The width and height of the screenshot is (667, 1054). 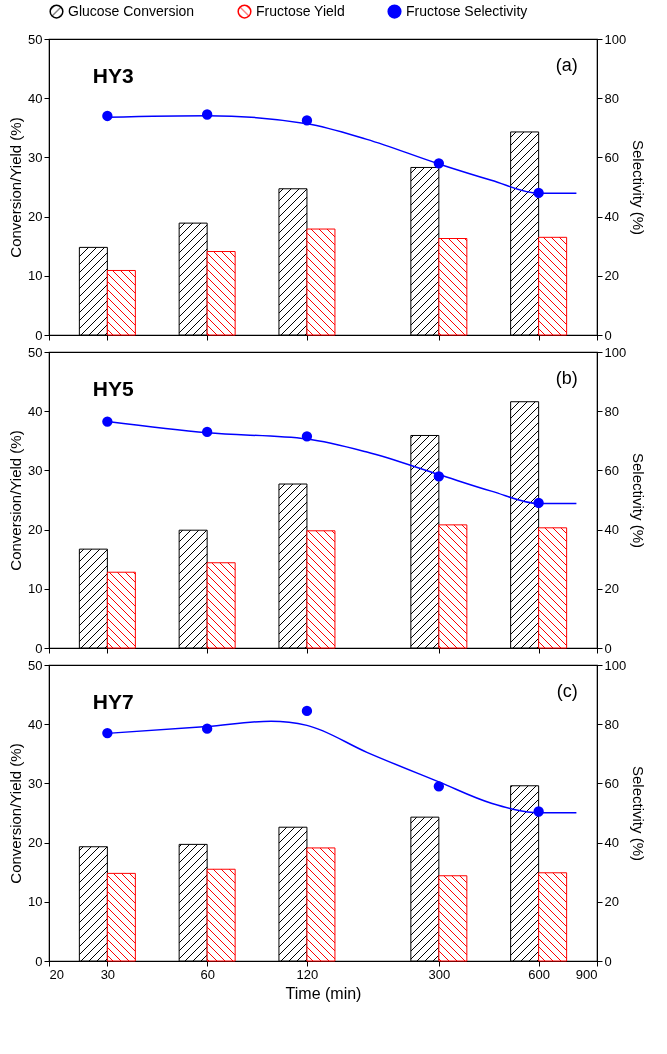 I want to click on x-tick-label: 600, so click(x=539, y=974).